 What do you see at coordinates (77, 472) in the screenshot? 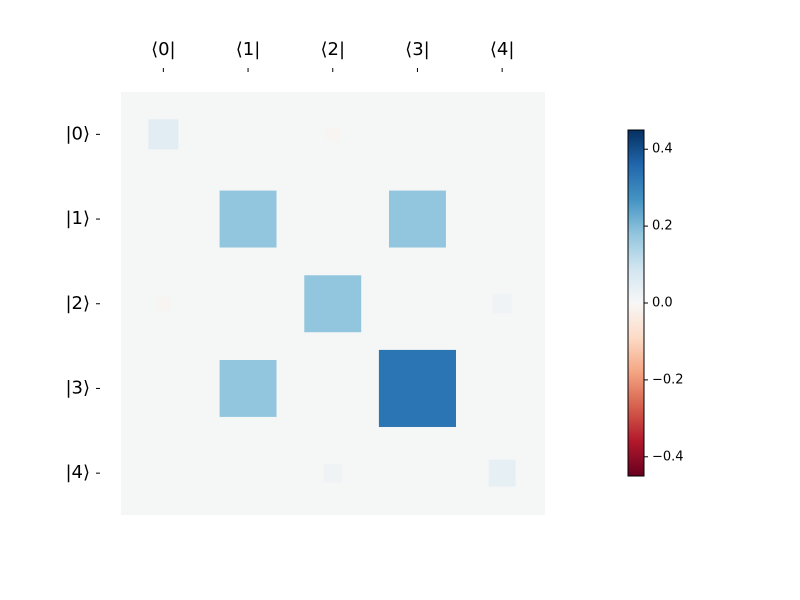
I see `y-tick-label: |4⟩` at bounding box center [77, 472].